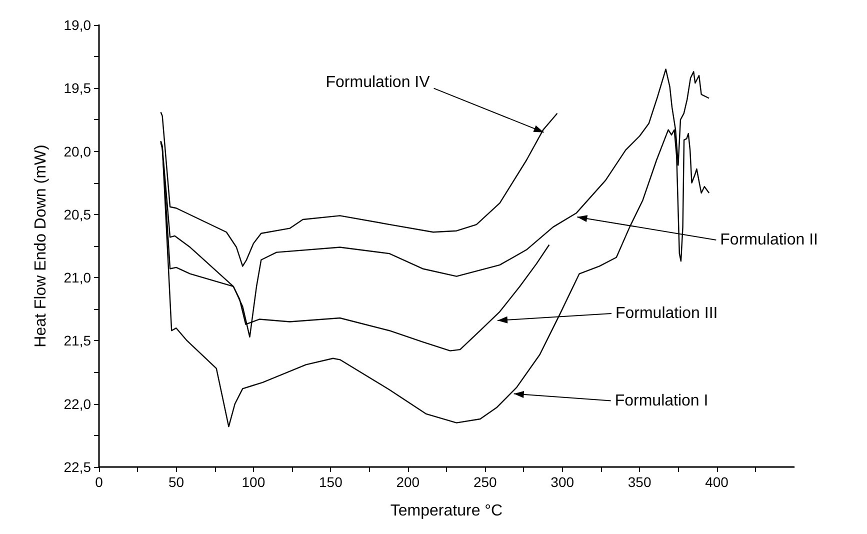 The width and height of the screenshot is (867, 534). I want to click on y-tick-label: 21,5, so click(78, 340).